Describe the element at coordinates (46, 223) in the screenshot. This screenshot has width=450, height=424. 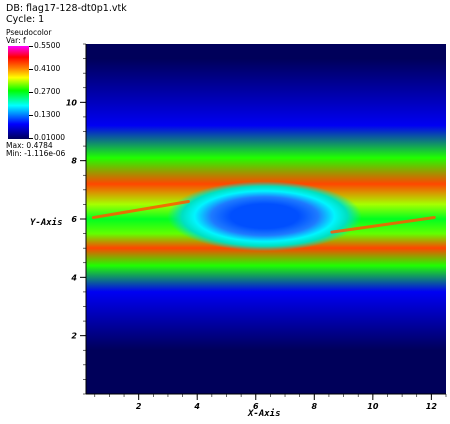
I see `y-axis-title: Y-Axis` at that location.